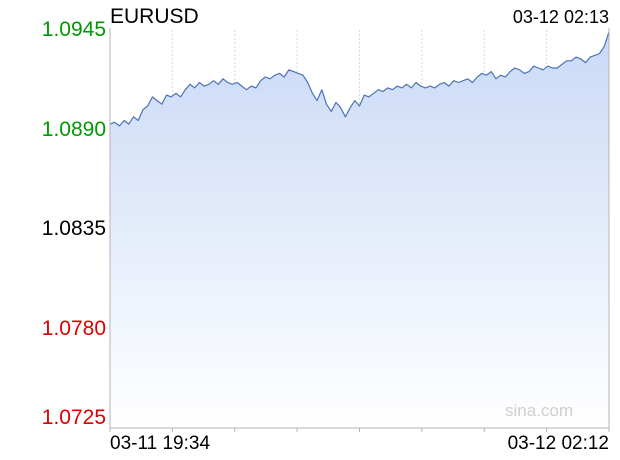 The width and height of the screenshot is (620, 460). What do you see at coordinates (160, 443) in the screenshot?
I see `x-start-label: 03-11 19:34` at bounding box center [160, 443].